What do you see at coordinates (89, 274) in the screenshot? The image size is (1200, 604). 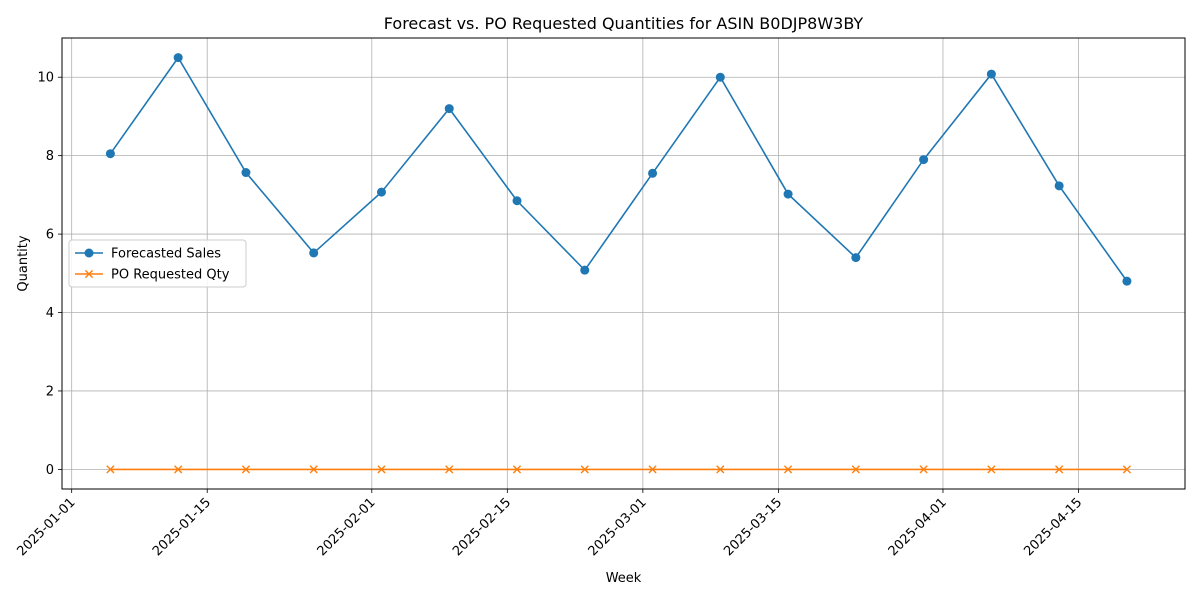 I see `legend-marker-po-requested-qty` at bounding box center [89, 274].